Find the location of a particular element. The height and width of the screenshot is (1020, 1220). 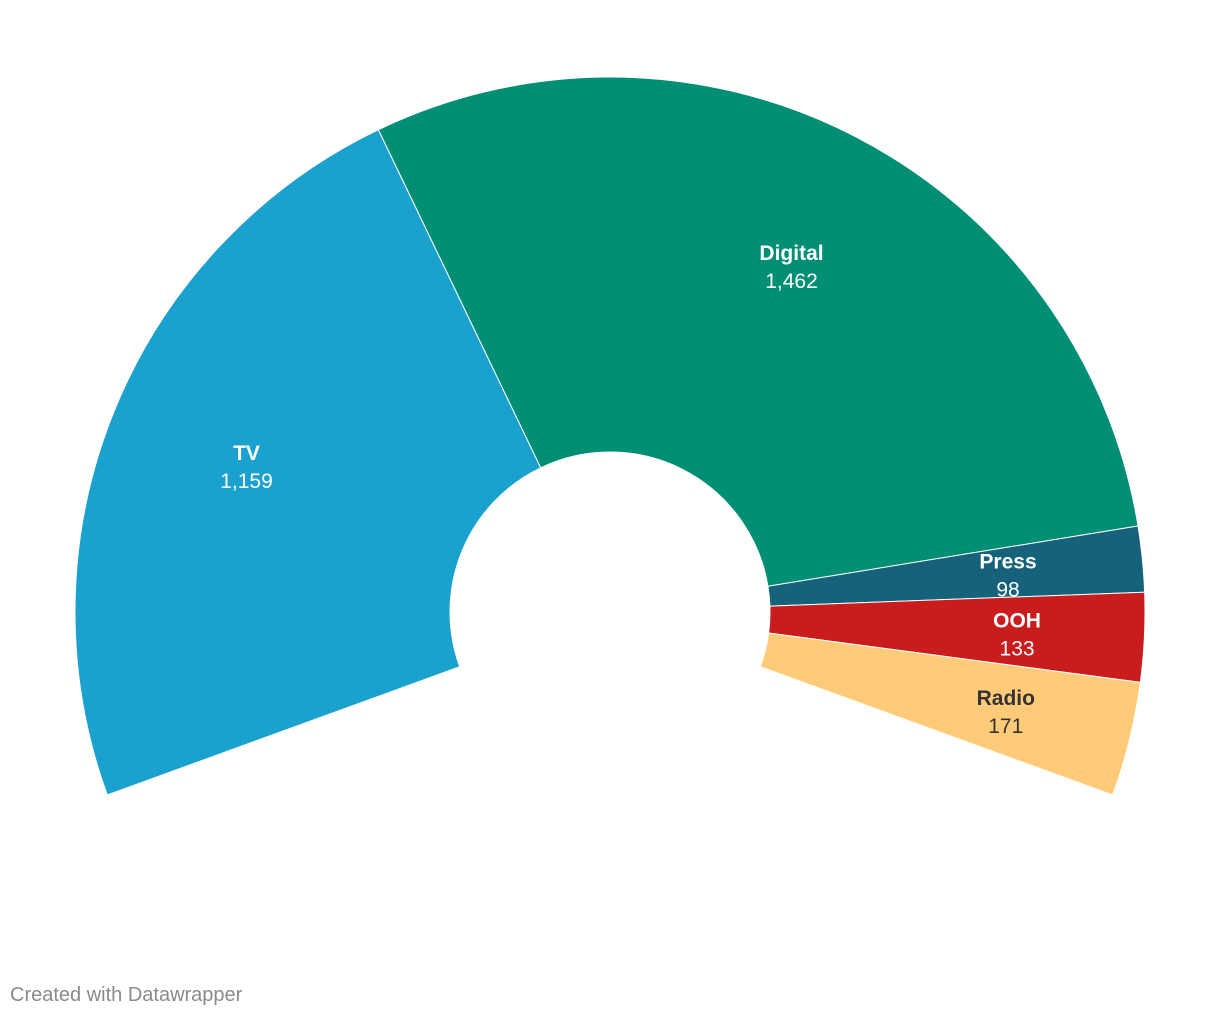

slice-value-press: 98 is located at coordinates (1007, 589).